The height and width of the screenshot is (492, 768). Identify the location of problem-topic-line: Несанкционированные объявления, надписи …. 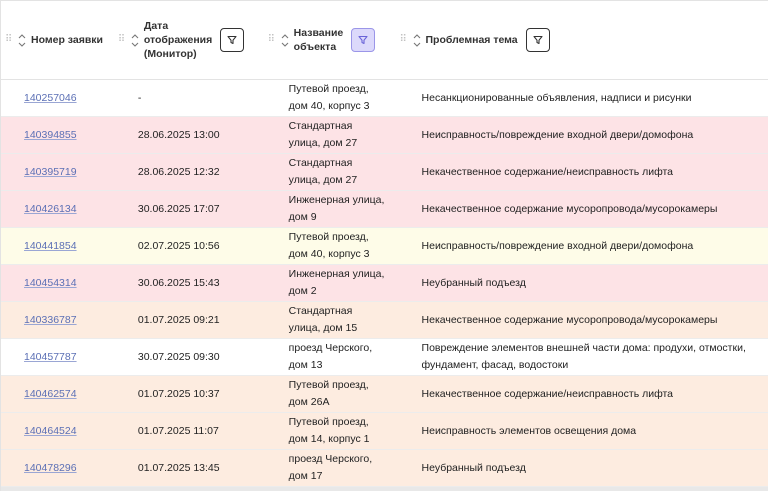
(556, 97).